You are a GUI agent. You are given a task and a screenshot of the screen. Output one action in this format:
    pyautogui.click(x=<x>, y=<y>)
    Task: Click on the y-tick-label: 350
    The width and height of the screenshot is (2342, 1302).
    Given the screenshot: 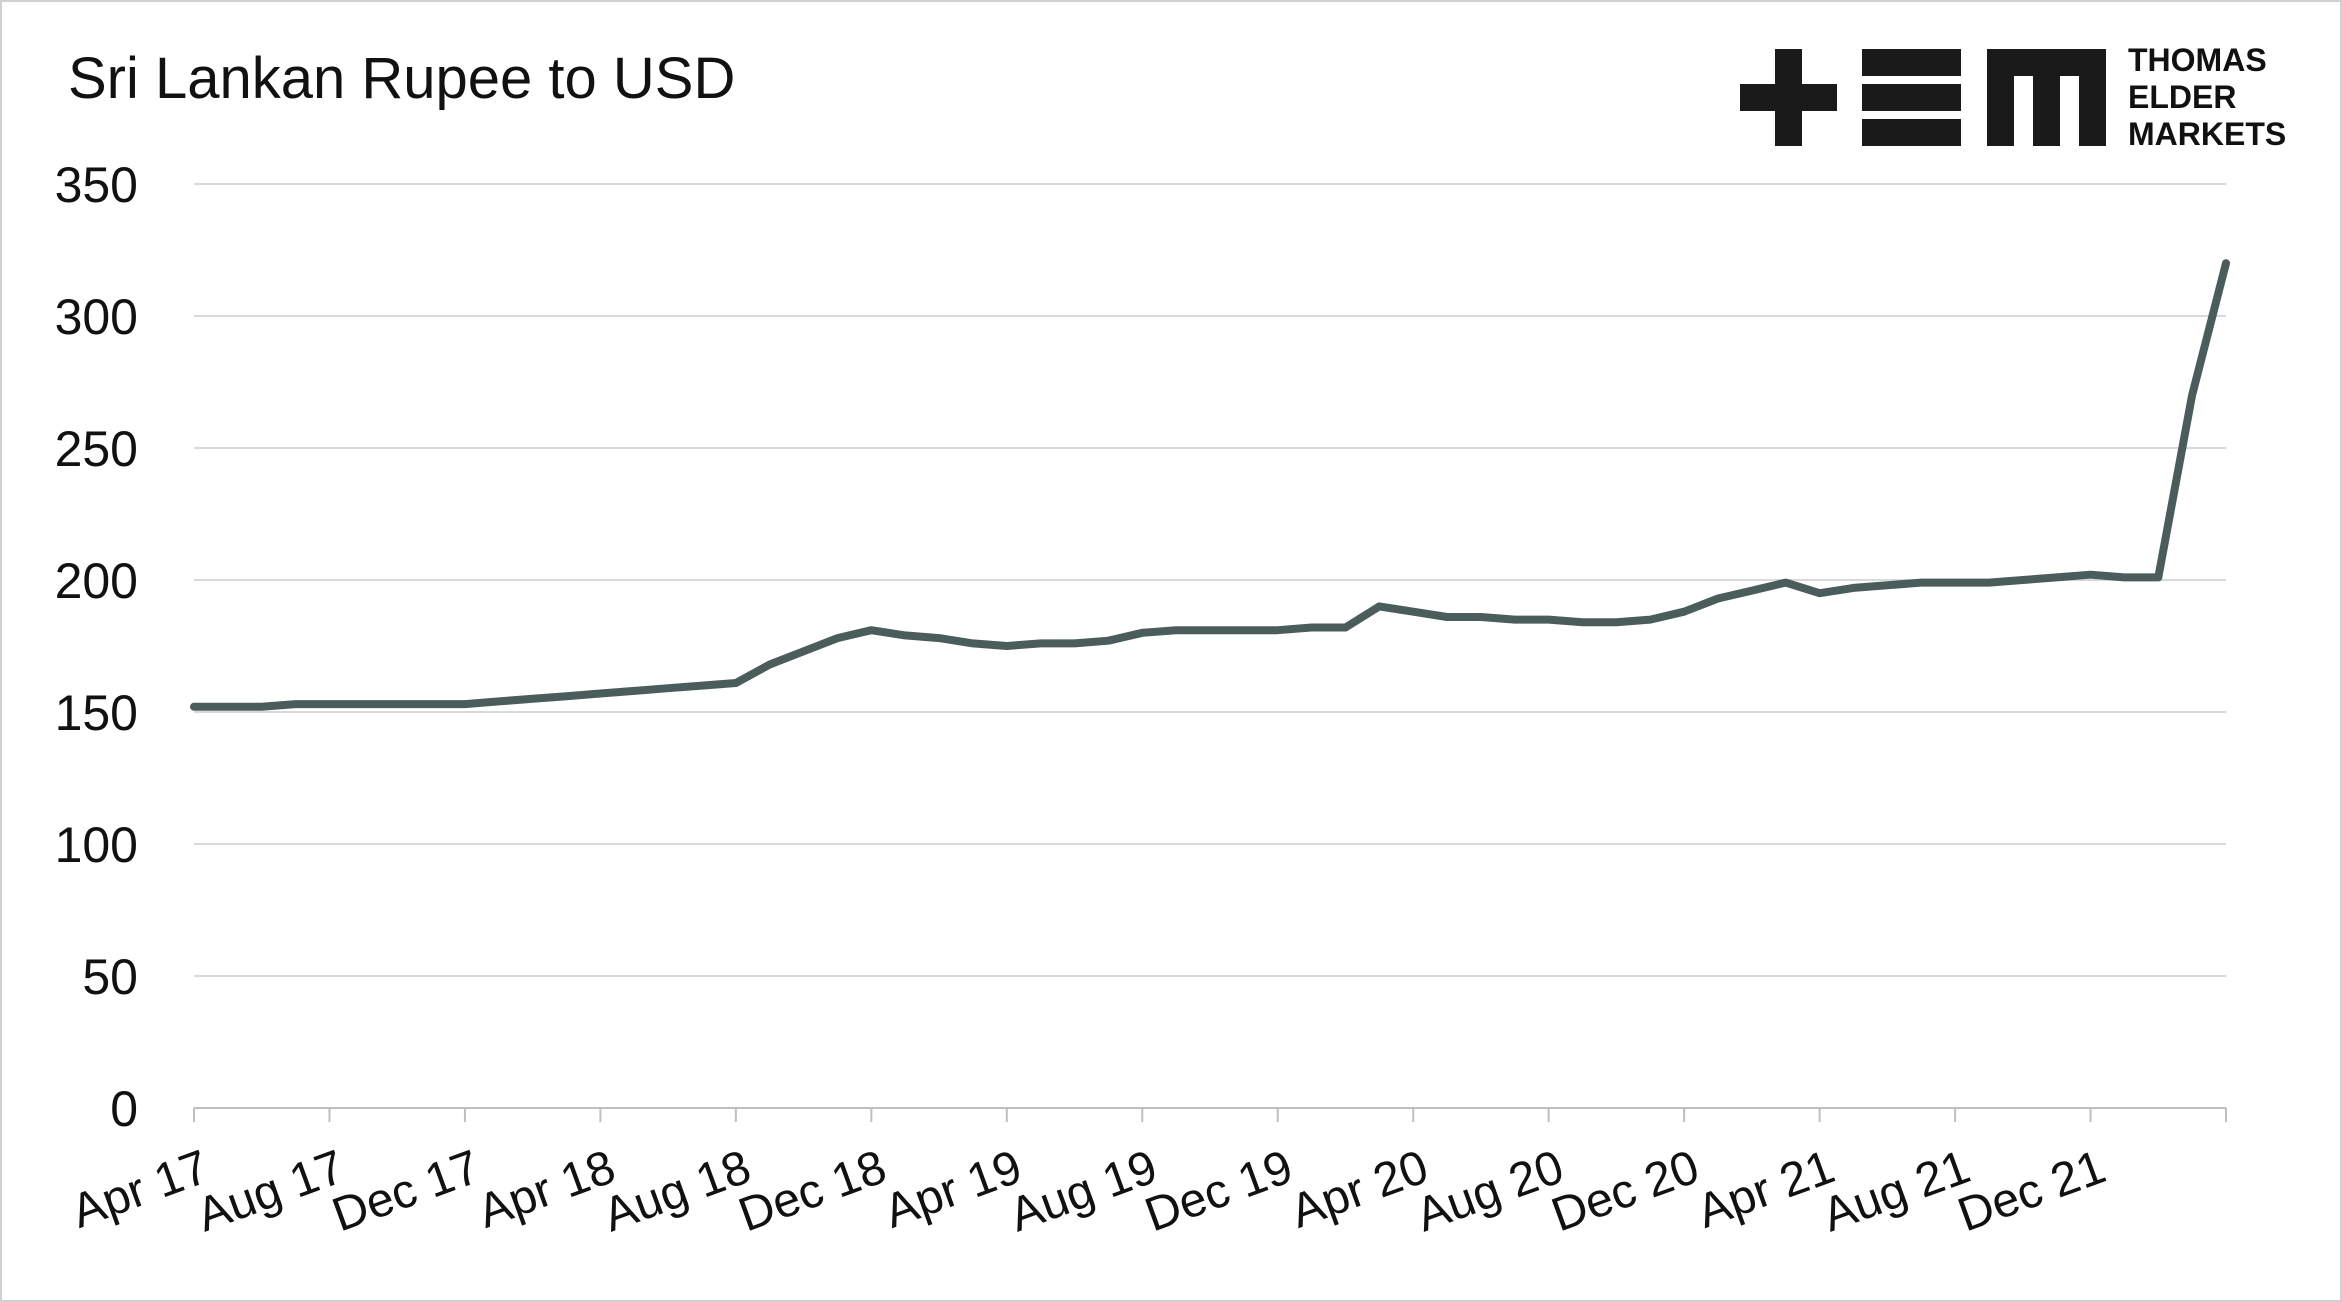 What is the action you would take?
    pyautogui.click(x=96, y=185)
    